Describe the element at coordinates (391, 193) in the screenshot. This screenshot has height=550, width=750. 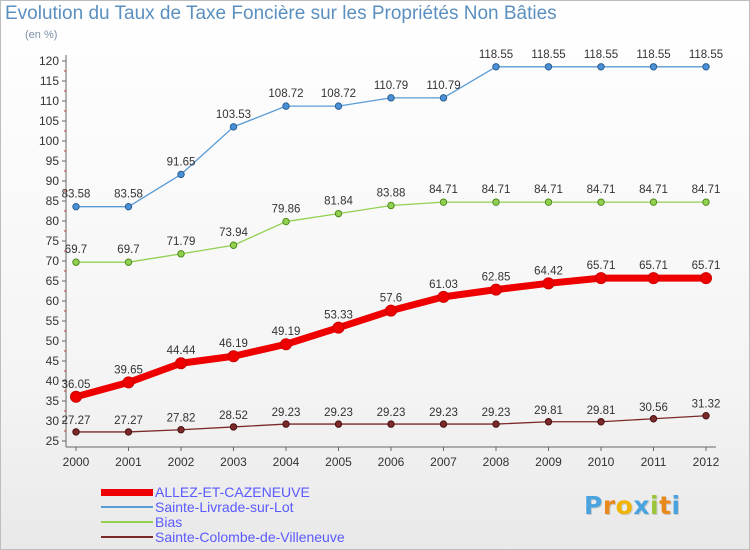
I see `data-label: 83.88` at that location.